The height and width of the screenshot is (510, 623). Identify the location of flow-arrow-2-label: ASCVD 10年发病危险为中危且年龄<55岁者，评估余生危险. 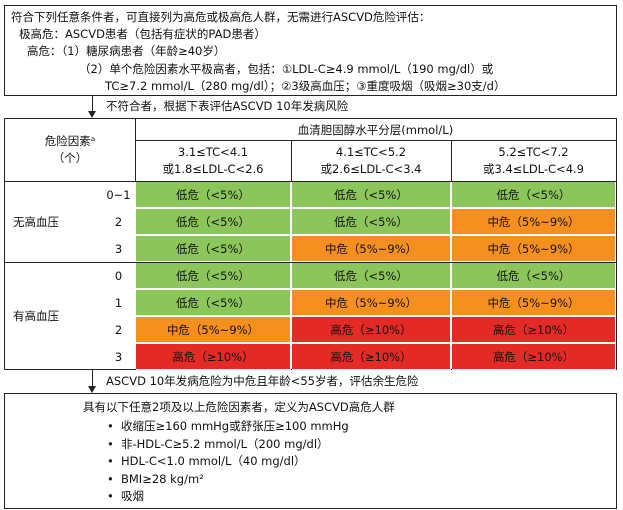
(262, 381).